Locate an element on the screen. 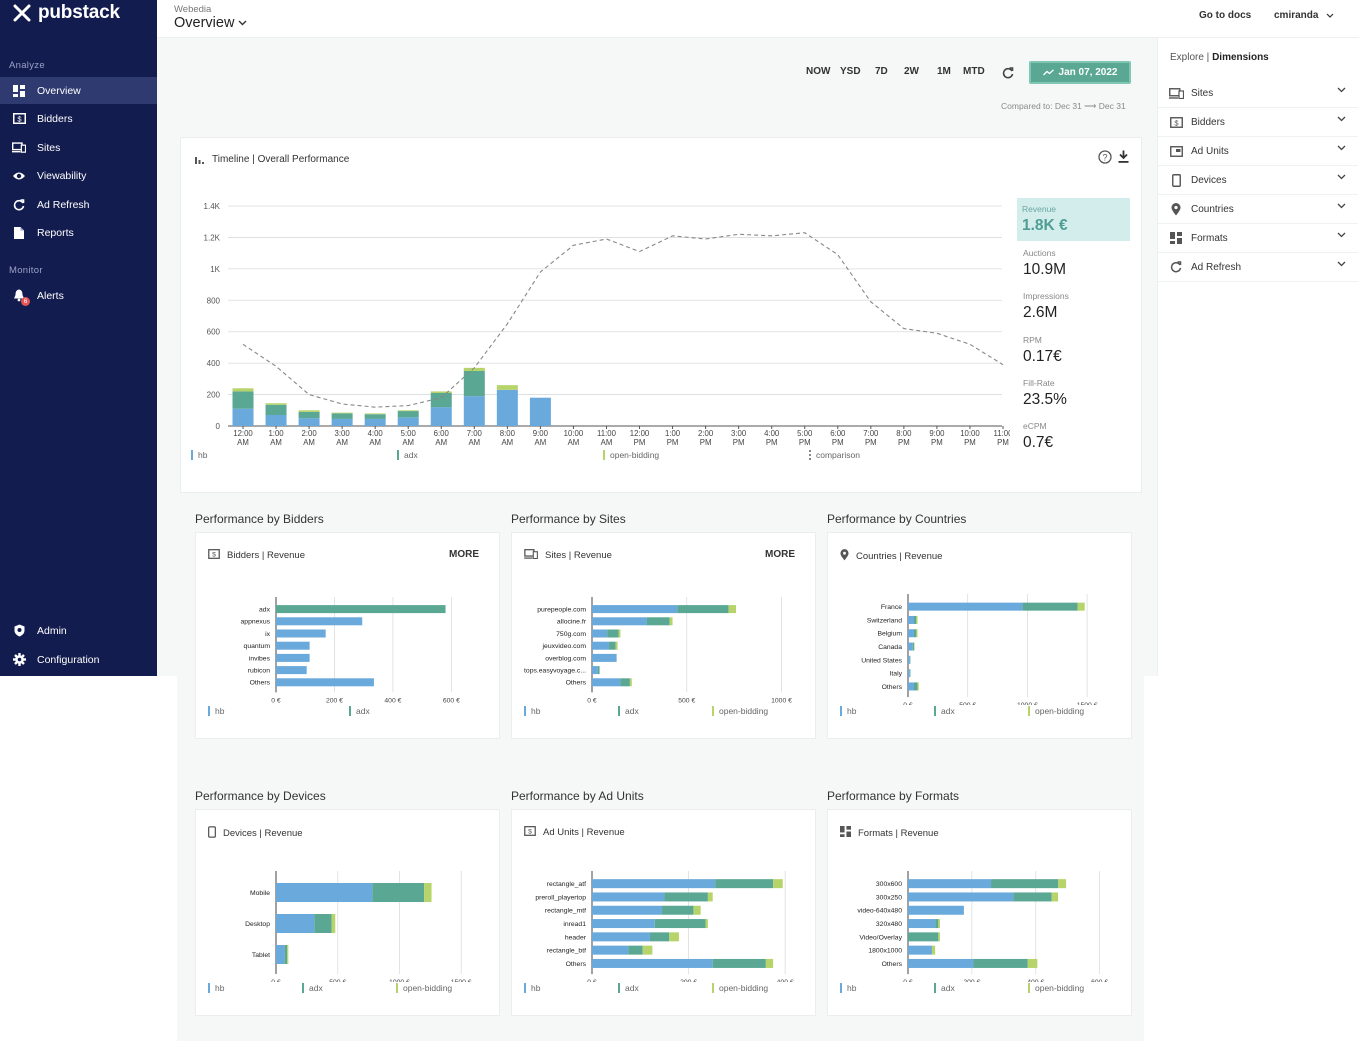 This screenshot has width=1359, height=1041. help-icon: ? is located at coordinates (1105, 157).